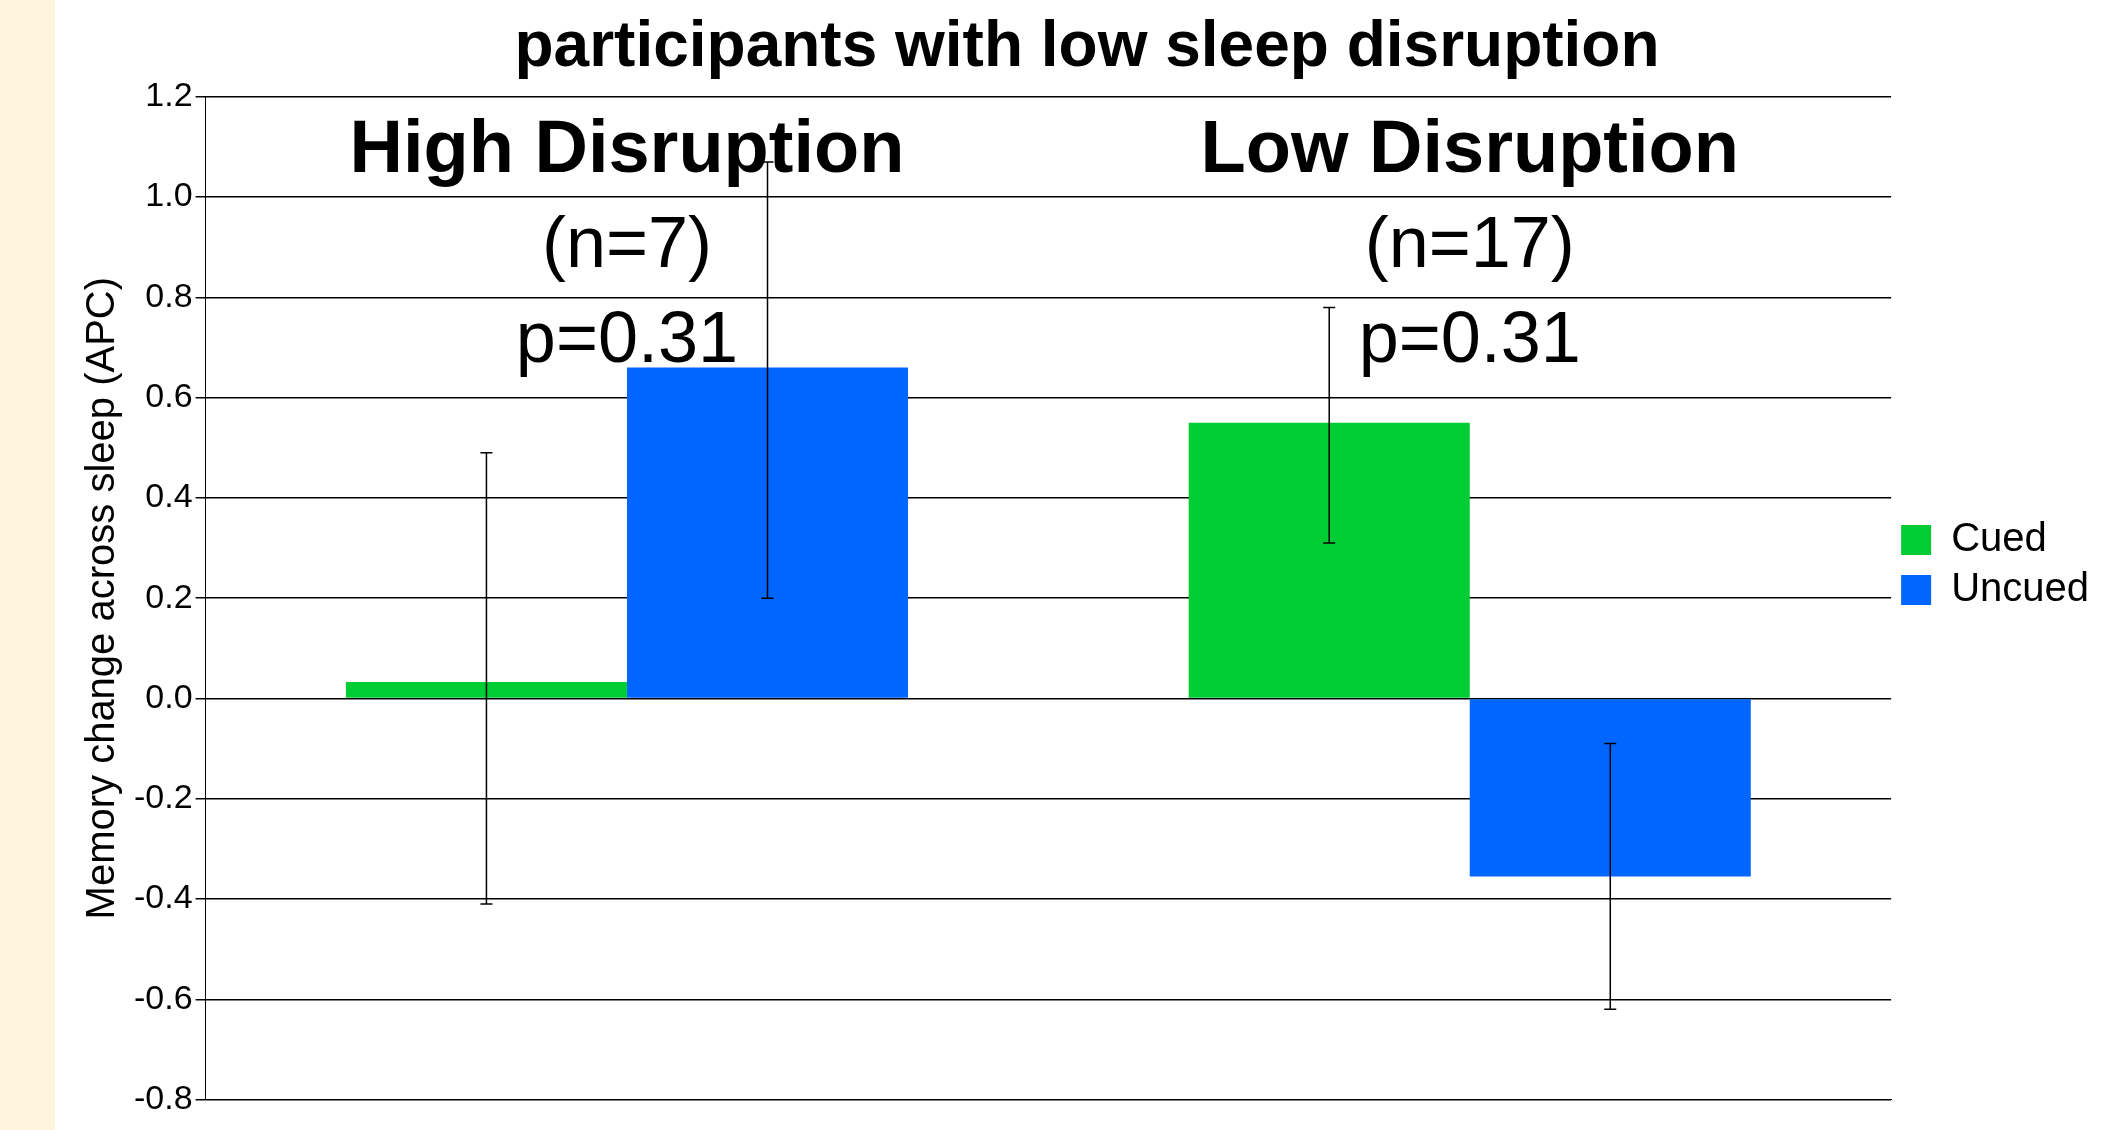 The image size is (2119, 1130). What do you see at coordinates (1087, 44) in the screenshot?
I see `chart-title: participants with low sleep disruption` at bounding box center [1087, 44].